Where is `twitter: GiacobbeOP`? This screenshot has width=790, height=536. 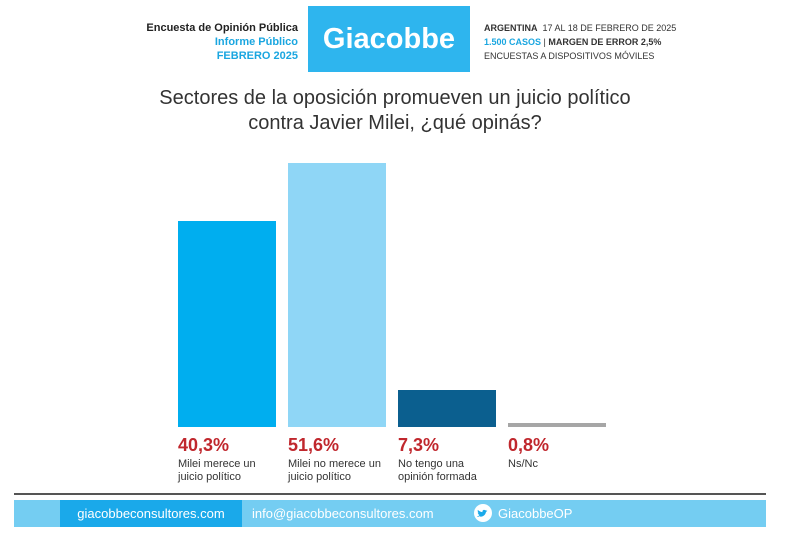
twitter: GiacobbeOP is located at coordinates (535, 513).